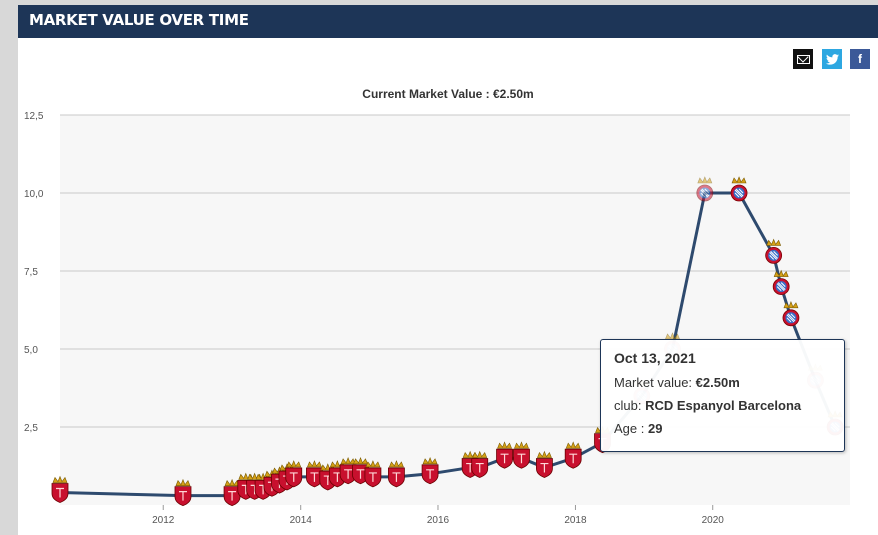 This screenshot has width=878, height=535. Describe the element at coordinates (677, 382) in the screenshot. I see `tooltip-market-value: Market value: €2.50m` at that location.